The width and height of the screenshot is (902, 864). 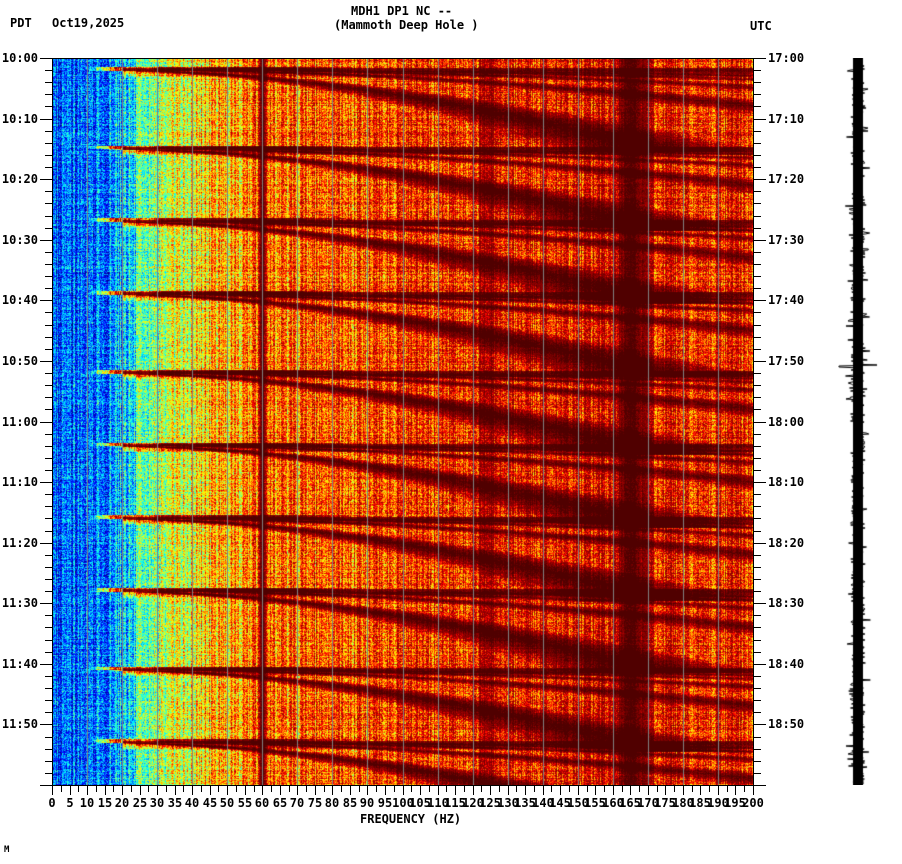 What do you see at coordinates (140, 803) in the screenshot?
I see `x-axis-label: 25` at bounding box center [140, 803].